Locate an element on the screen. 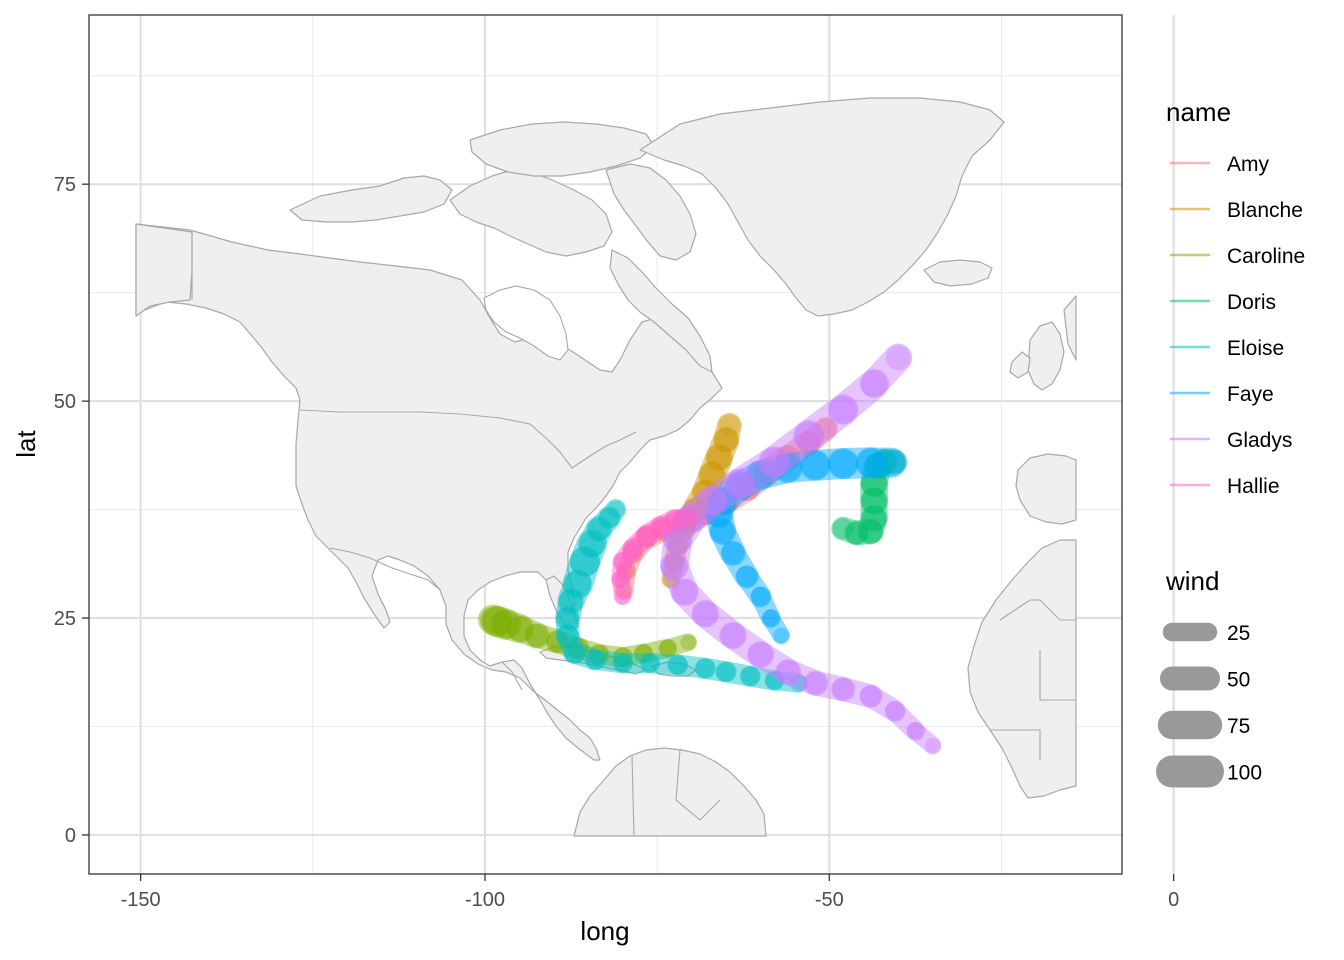 This screenshot has width=1344, height=960. legend-label: Blanche is located at coordinates (1265, 210).